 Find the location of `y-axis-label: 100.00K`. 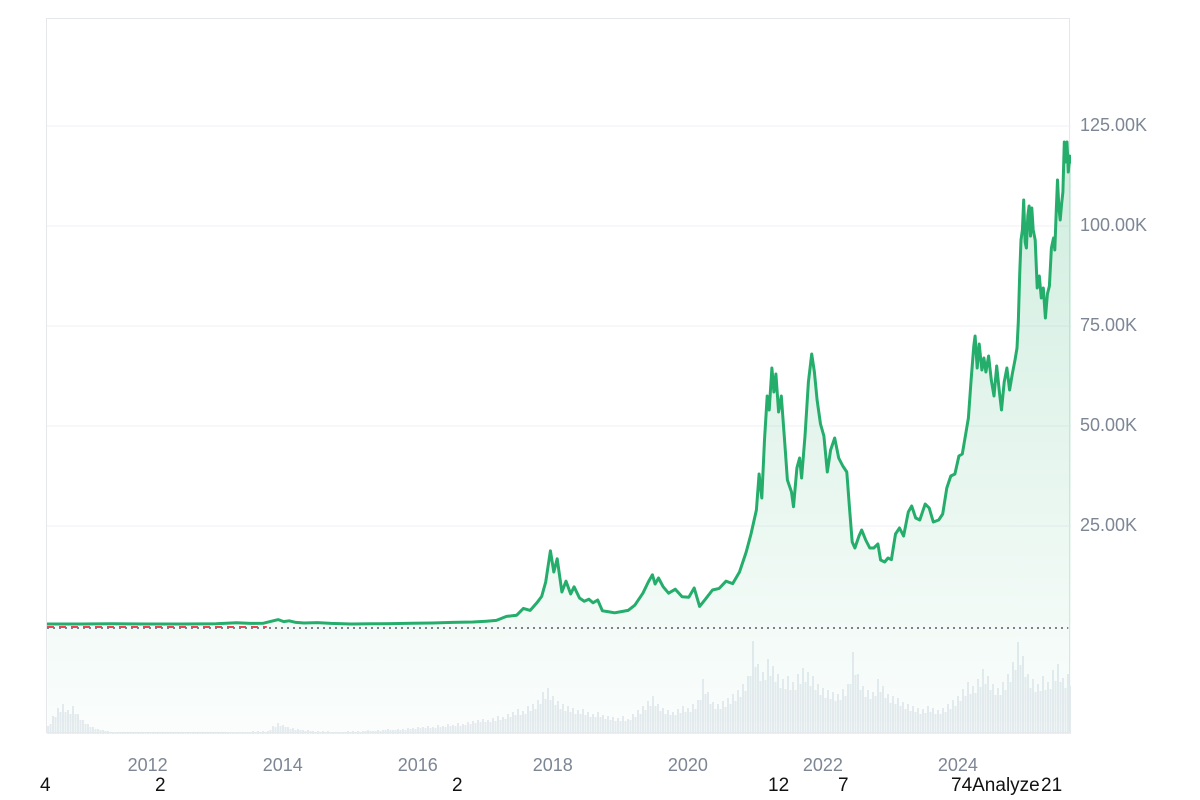

y-axis-label: 100.00K is located at coordinates (1114, 225).